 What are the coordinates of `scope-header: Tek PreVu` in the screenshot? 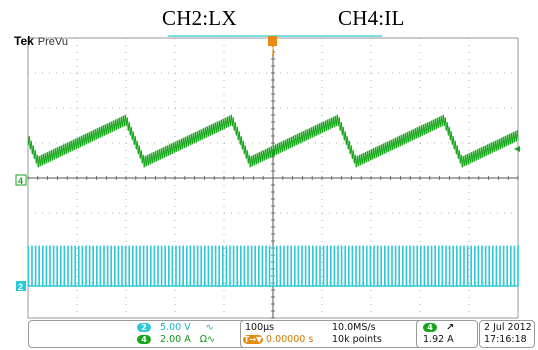 It's located at (41, 41).